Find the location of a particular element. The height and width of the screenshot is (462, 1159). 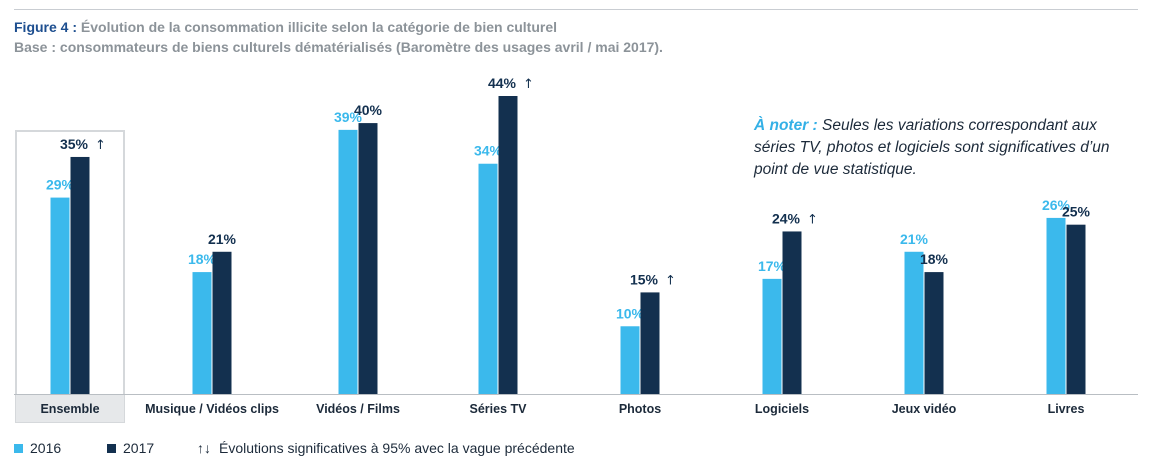

significance-arrows-icon: ↑↓ is located at coordinates (204, 448).